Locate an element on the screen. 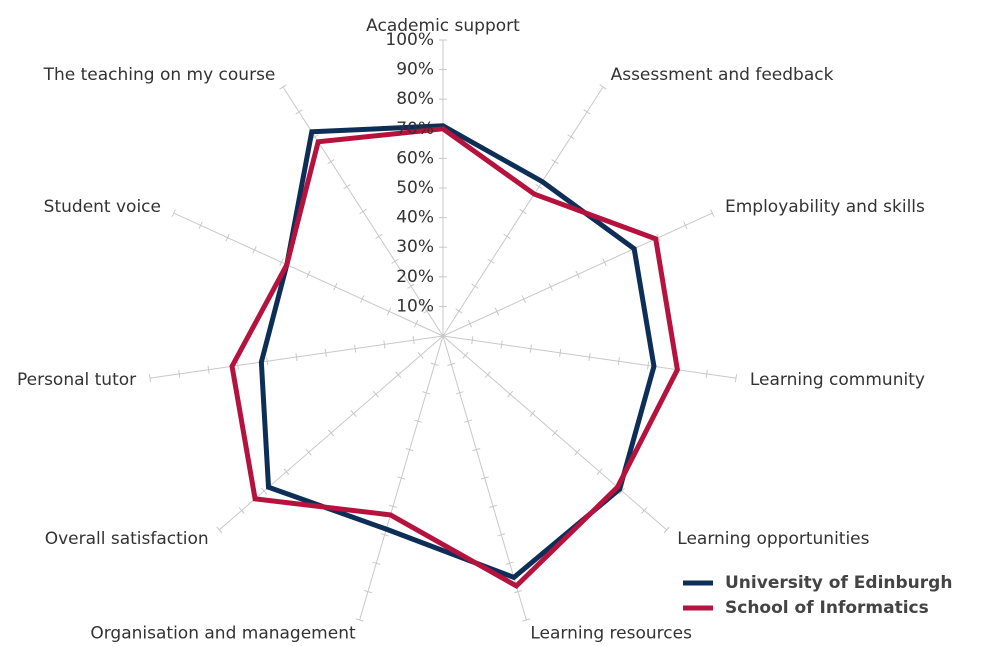 This screenshot has width=982, height=646. tick-label: 60% is located at coordinates (415, 158).